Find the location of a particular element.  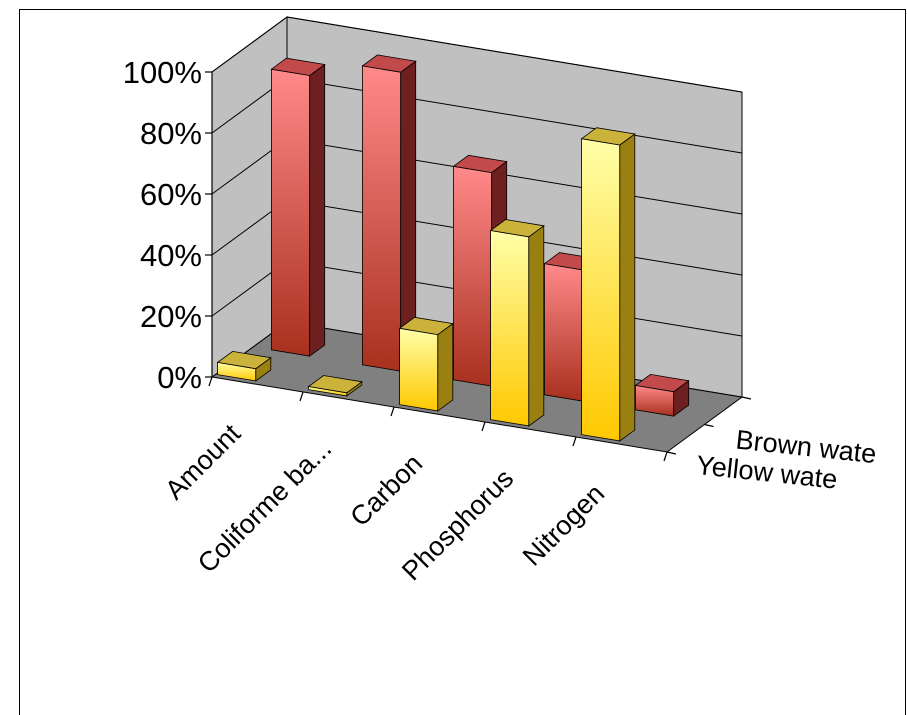

x-category-label: Nitrogen is located at coordinates (563, 524).